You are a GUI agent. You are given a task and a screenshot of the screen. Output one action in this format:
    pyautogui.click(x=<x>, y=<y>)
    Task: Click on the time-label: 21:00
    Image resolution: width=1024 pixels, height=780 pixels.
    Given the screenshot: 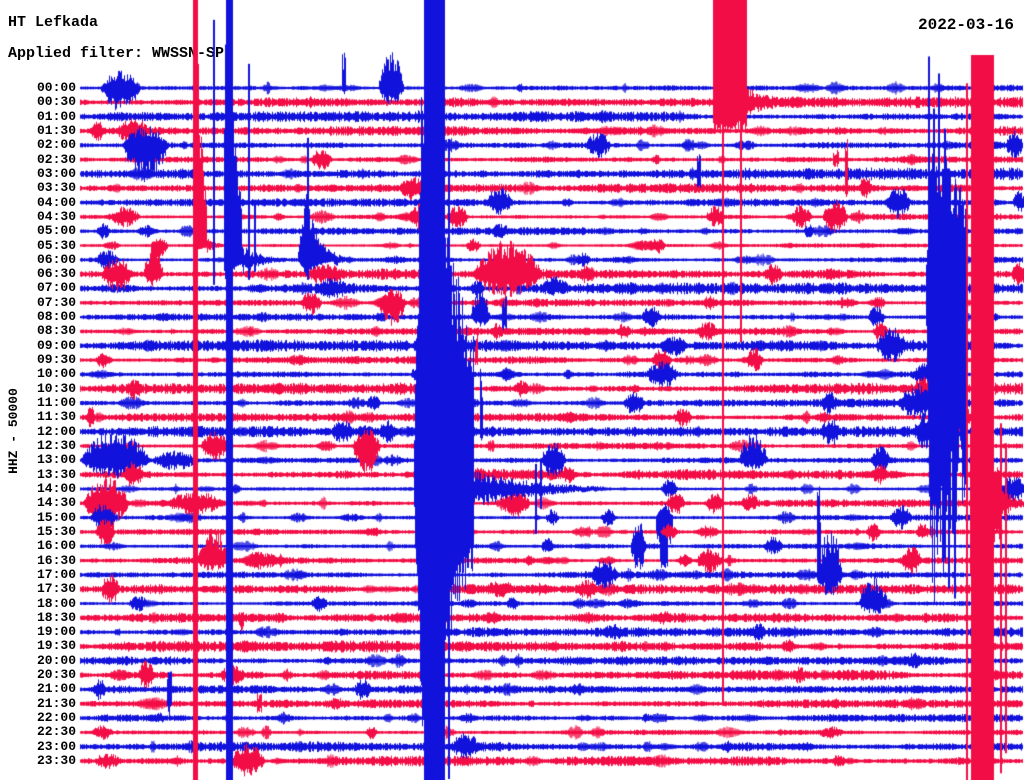 What is the action you would take?
    pyautogui.click(x=56, y=689)
    